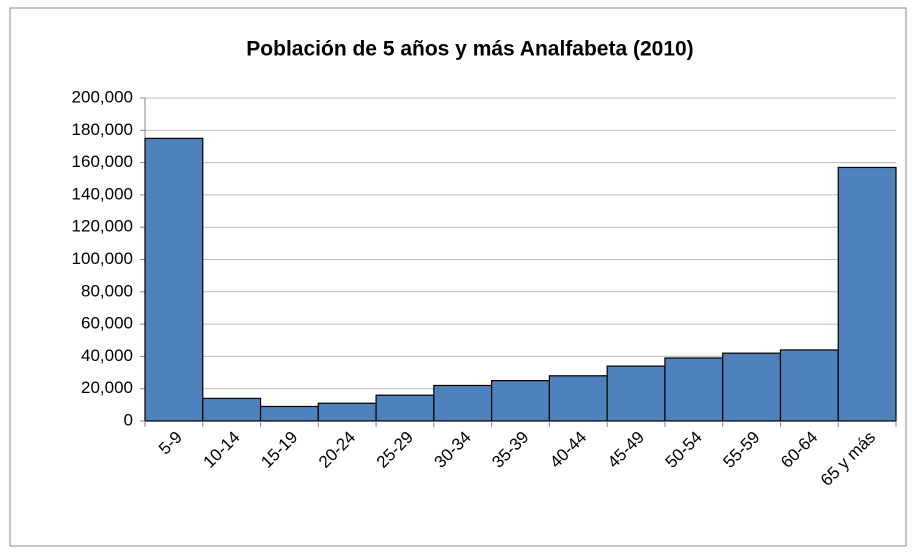 This screenshot has width=912, height=560. I want to click on y-tick-label: 160,000, so click(102, 161).